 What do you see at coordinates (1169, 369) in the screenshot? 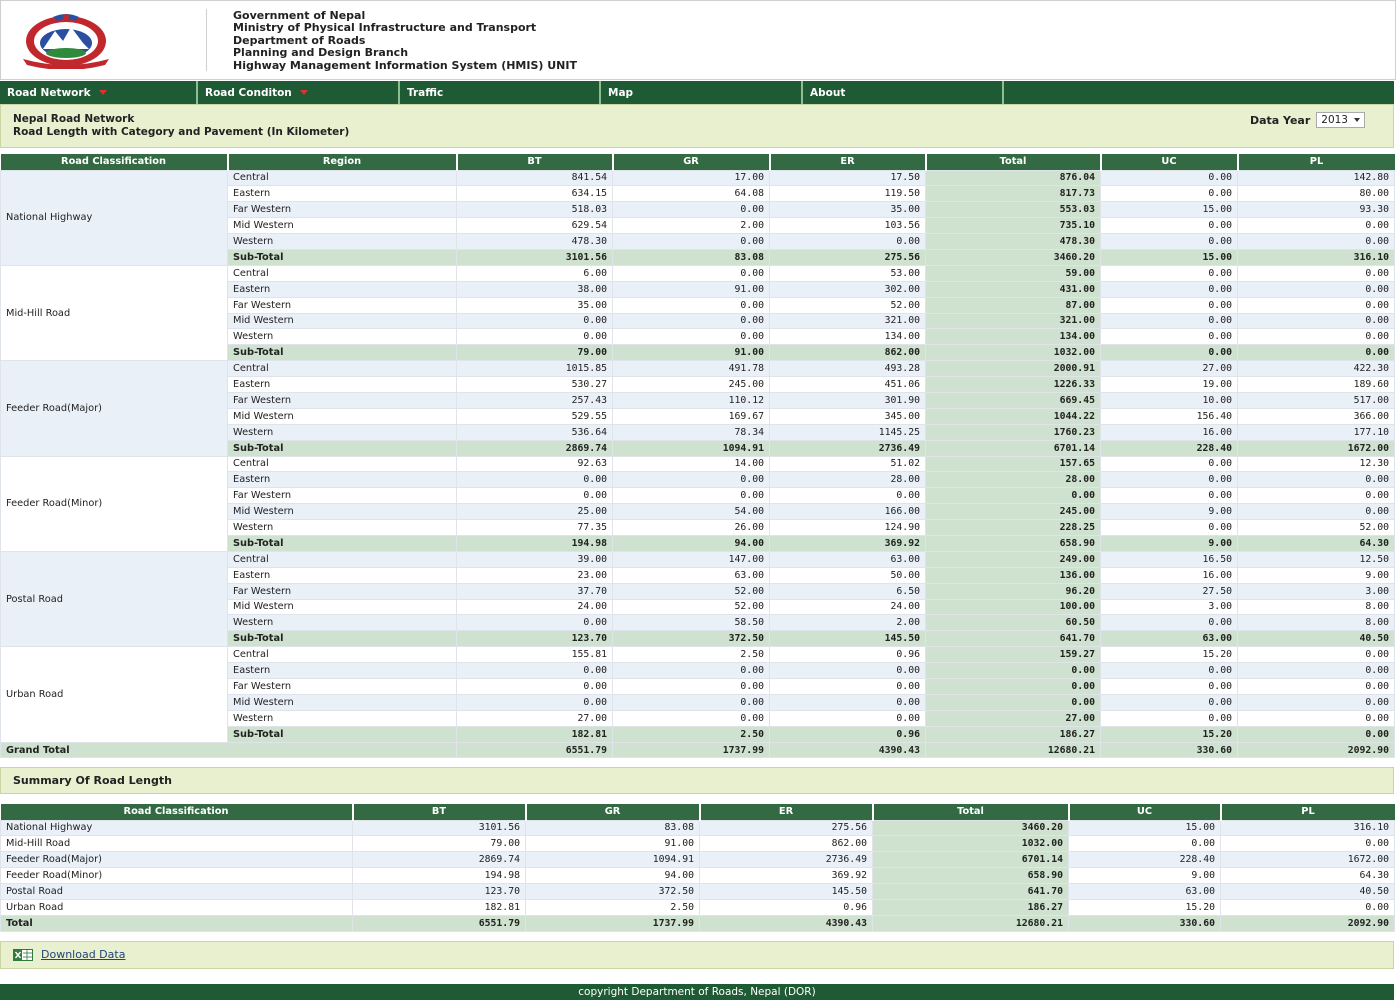
I see `value-cell: 27.00` at bounding box center [1169, 369].